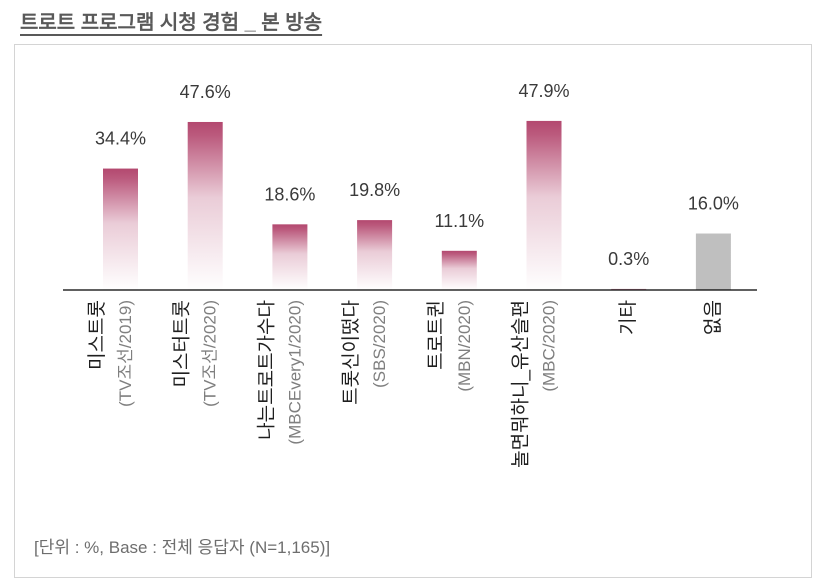 This screenshot has height=588, width=821. I want to click on value-label-7: 0.3%, so click(628, 259).